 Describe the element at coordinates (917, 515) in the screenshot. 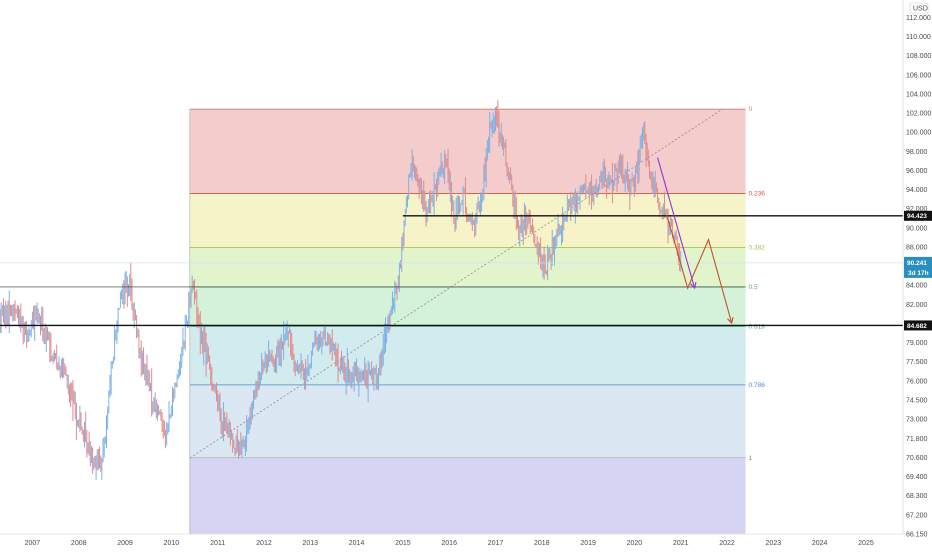

I see `price-tick-label: 67.200` at that location.